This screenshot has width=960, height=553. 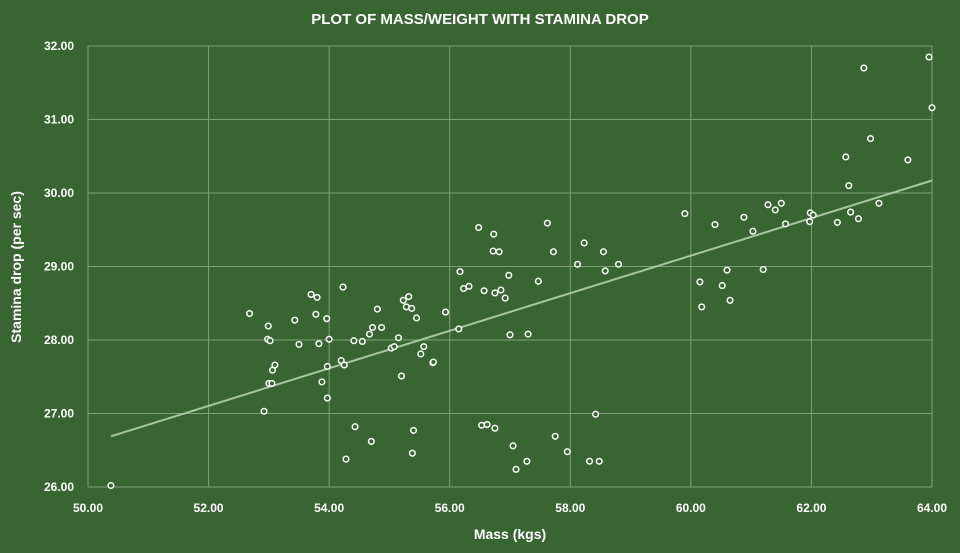 I want to click on x-tick-label: 56.00, so click(x=450, y=508).